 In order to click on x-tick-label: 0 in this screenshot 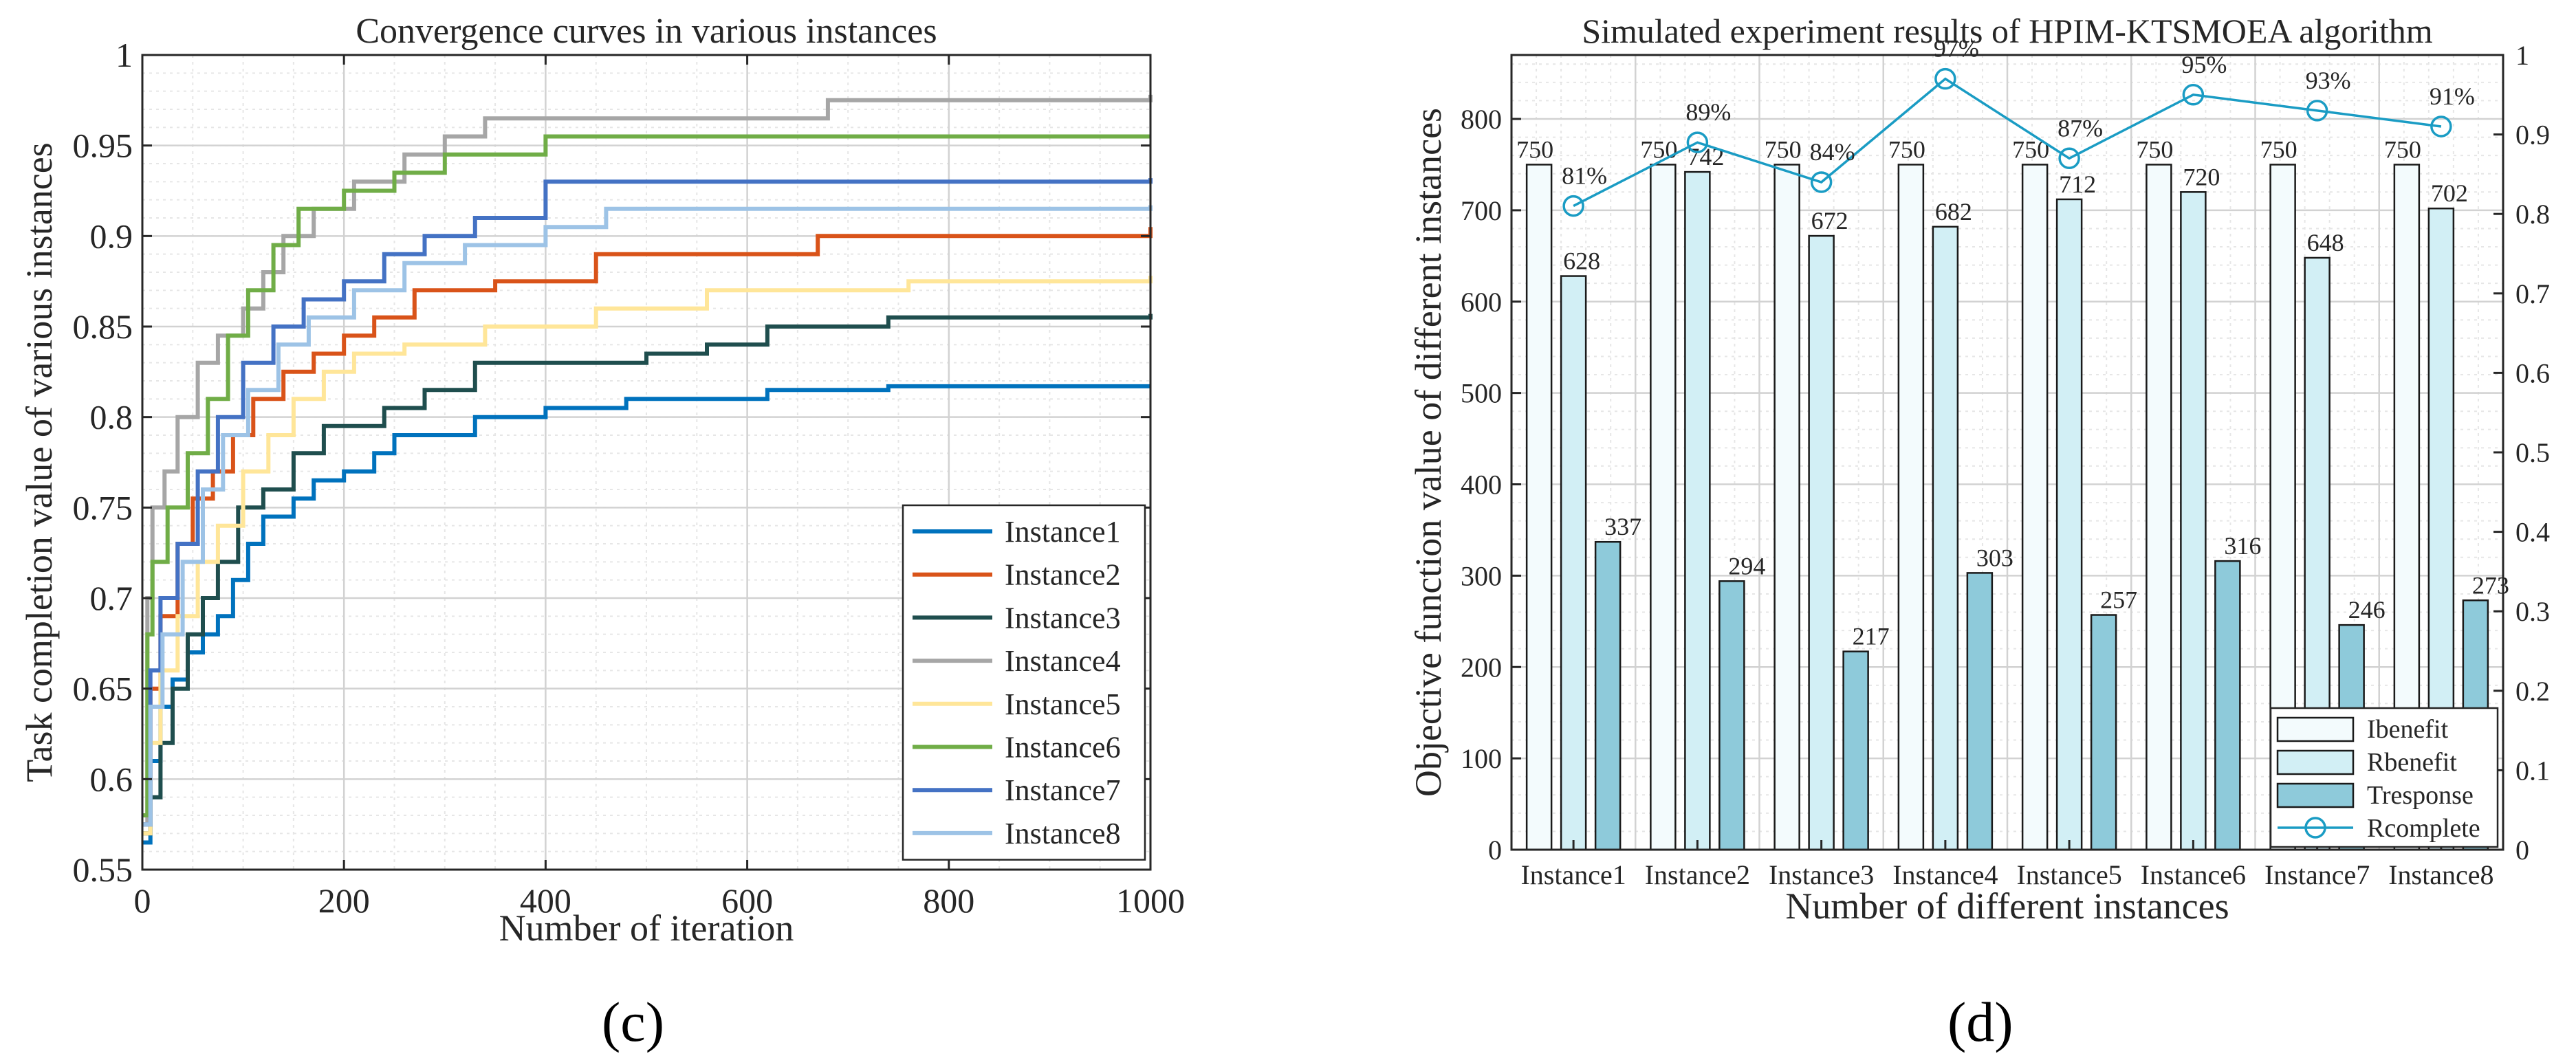, I will do `click(142, 900)`.